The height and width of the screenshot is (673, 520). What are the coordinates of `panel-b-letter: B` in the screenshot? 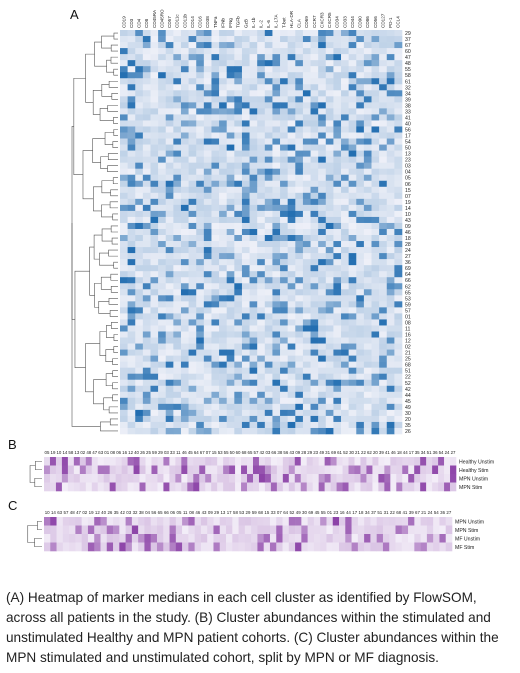 It's located at (12, 444).